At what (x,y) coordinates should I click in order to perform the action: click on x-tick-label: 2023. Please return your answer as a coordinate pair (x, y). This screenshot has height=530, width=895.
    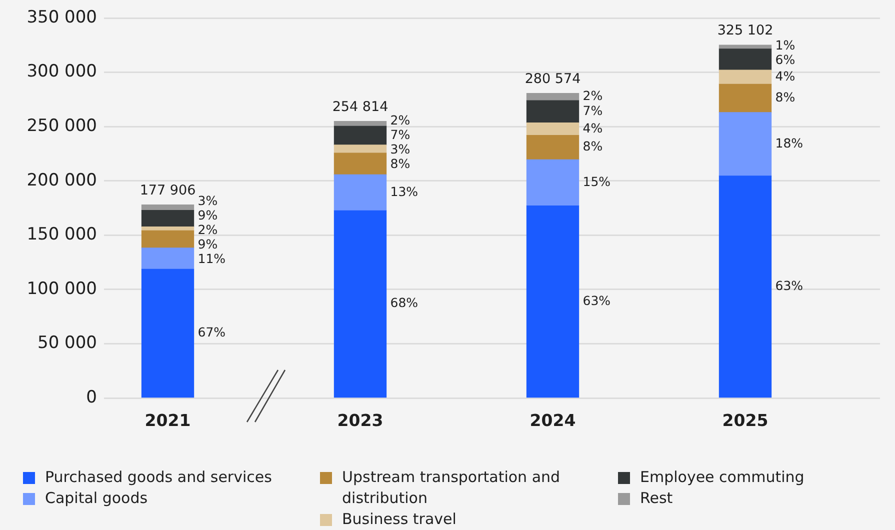
    Looking at the image, I should click on (360, 420).